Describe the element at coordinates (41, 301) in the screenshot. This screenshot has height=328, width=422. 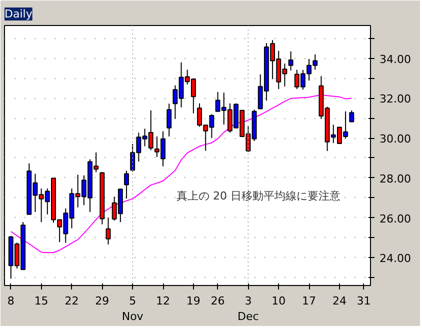
I see `x-tick-label: 15` at that location.